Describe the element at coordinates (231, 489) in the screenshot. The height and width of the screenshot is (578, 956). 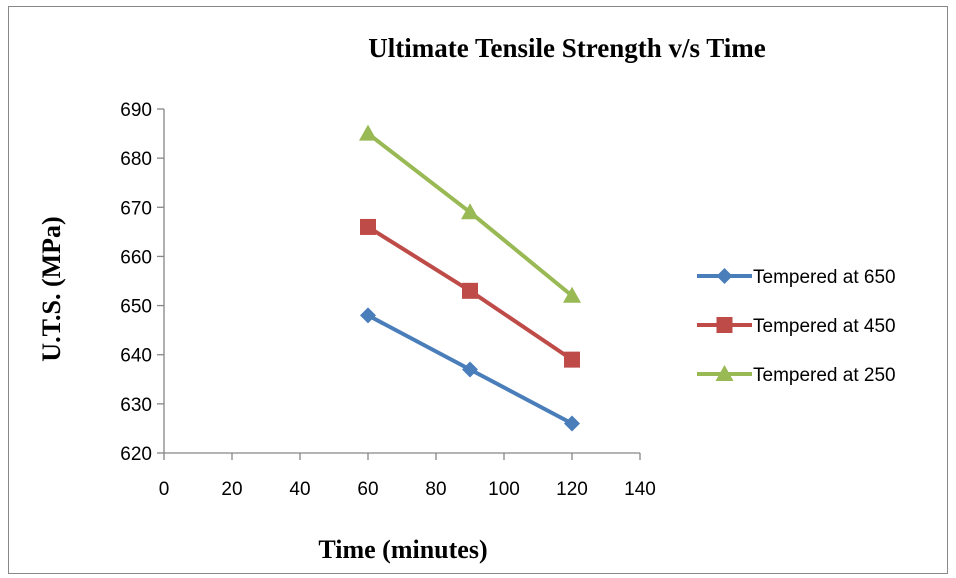
I see `x-tick-label: 20` at that location.